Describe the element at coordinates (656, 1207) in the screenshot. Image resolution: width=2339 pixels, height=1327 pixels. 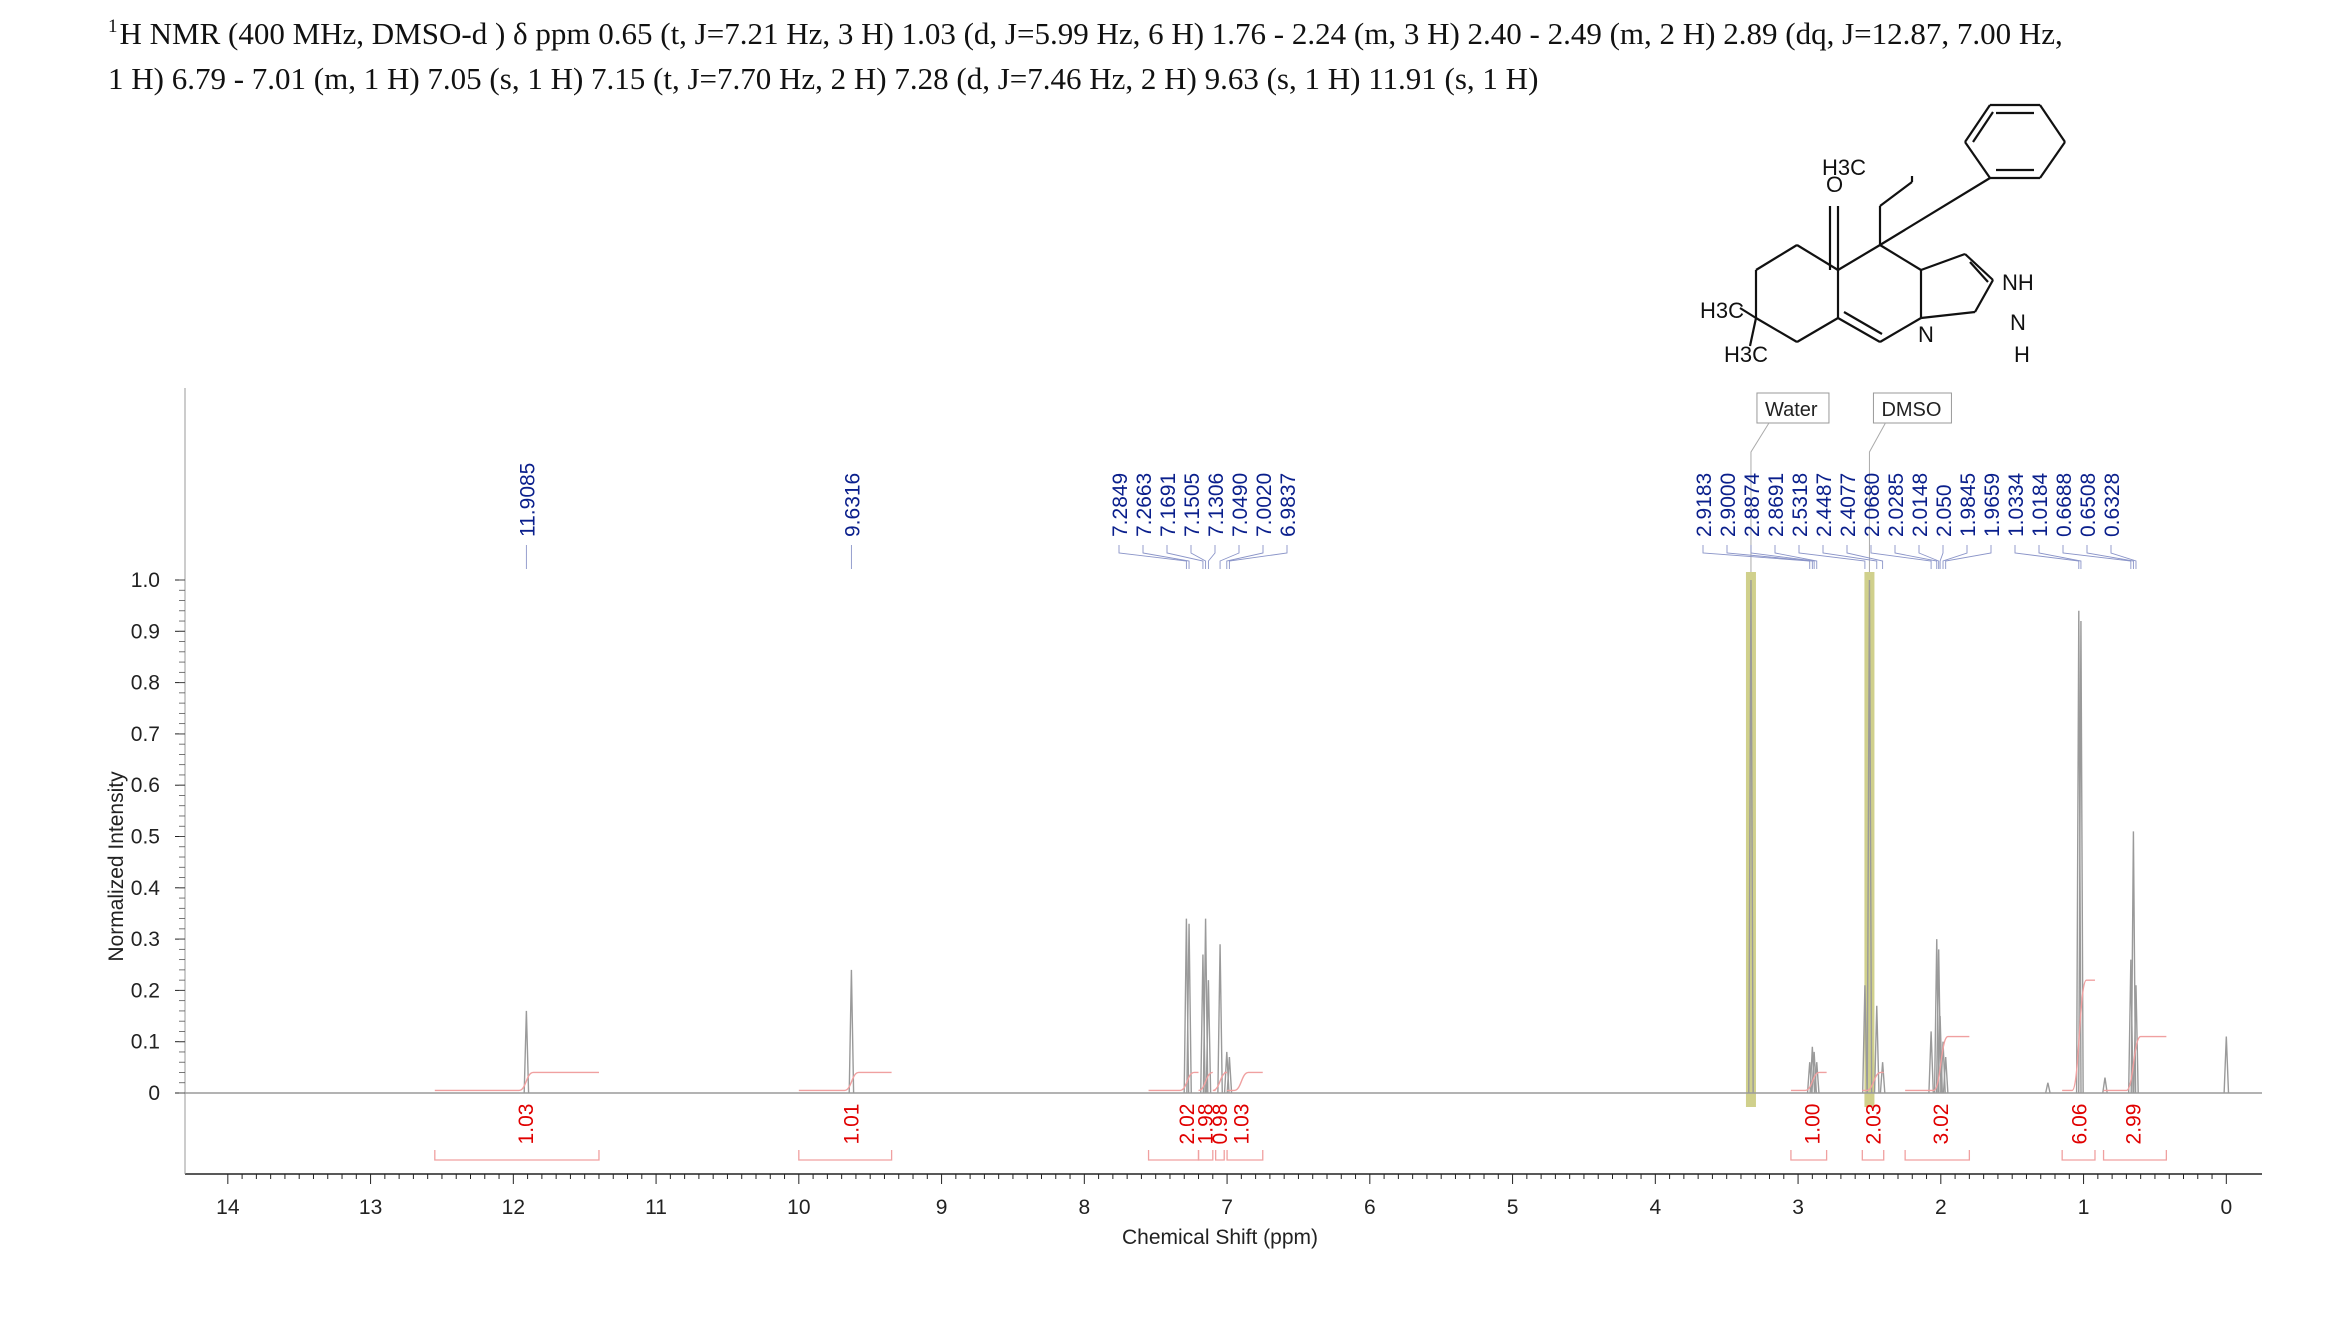
I see `x-tick-label: 11` at that location.